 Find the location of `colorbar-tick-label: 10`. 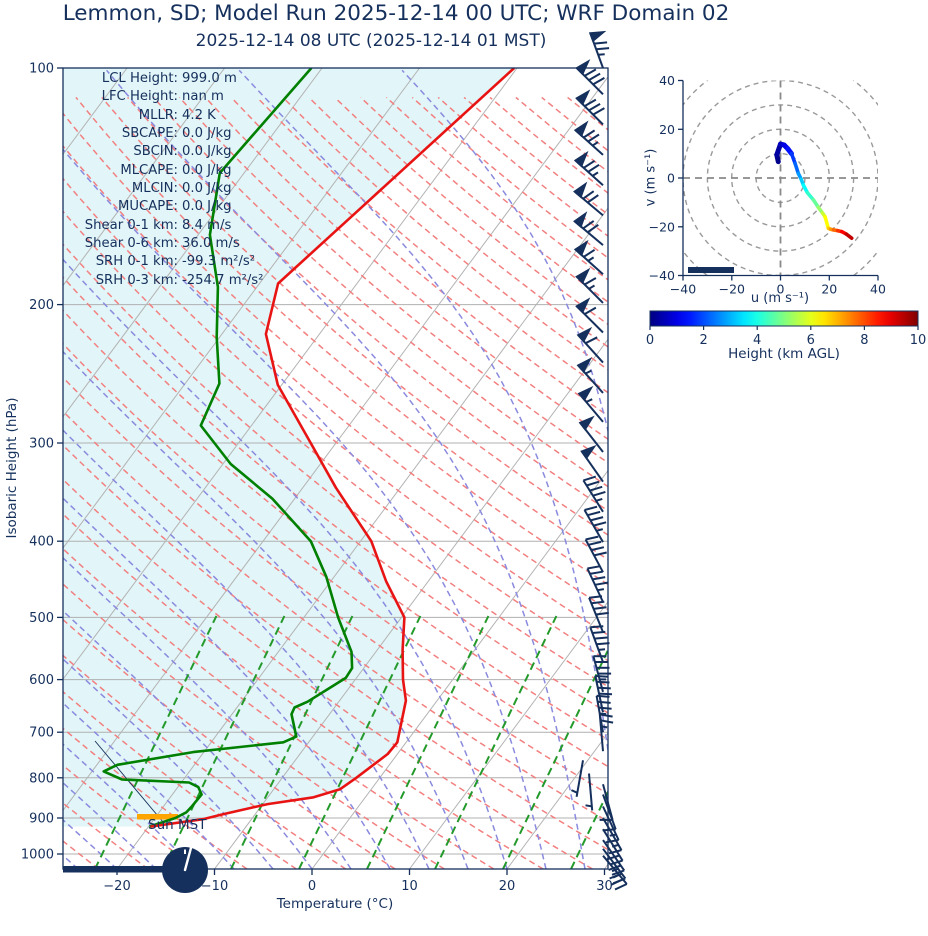

colorbar-tick-label: 10 is located at coordinates (918, 340).